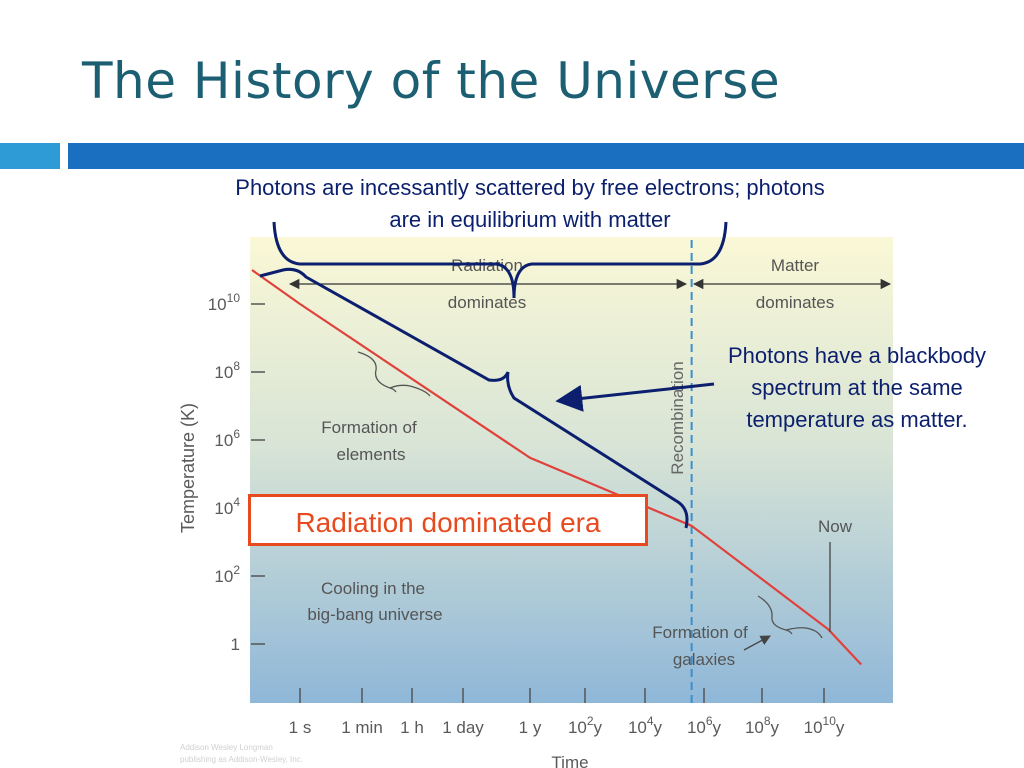  What do you see at coordinates (546, 156) in the screenshot?
I see `header-accent-bar-dark` at bounding box center [546, 156].